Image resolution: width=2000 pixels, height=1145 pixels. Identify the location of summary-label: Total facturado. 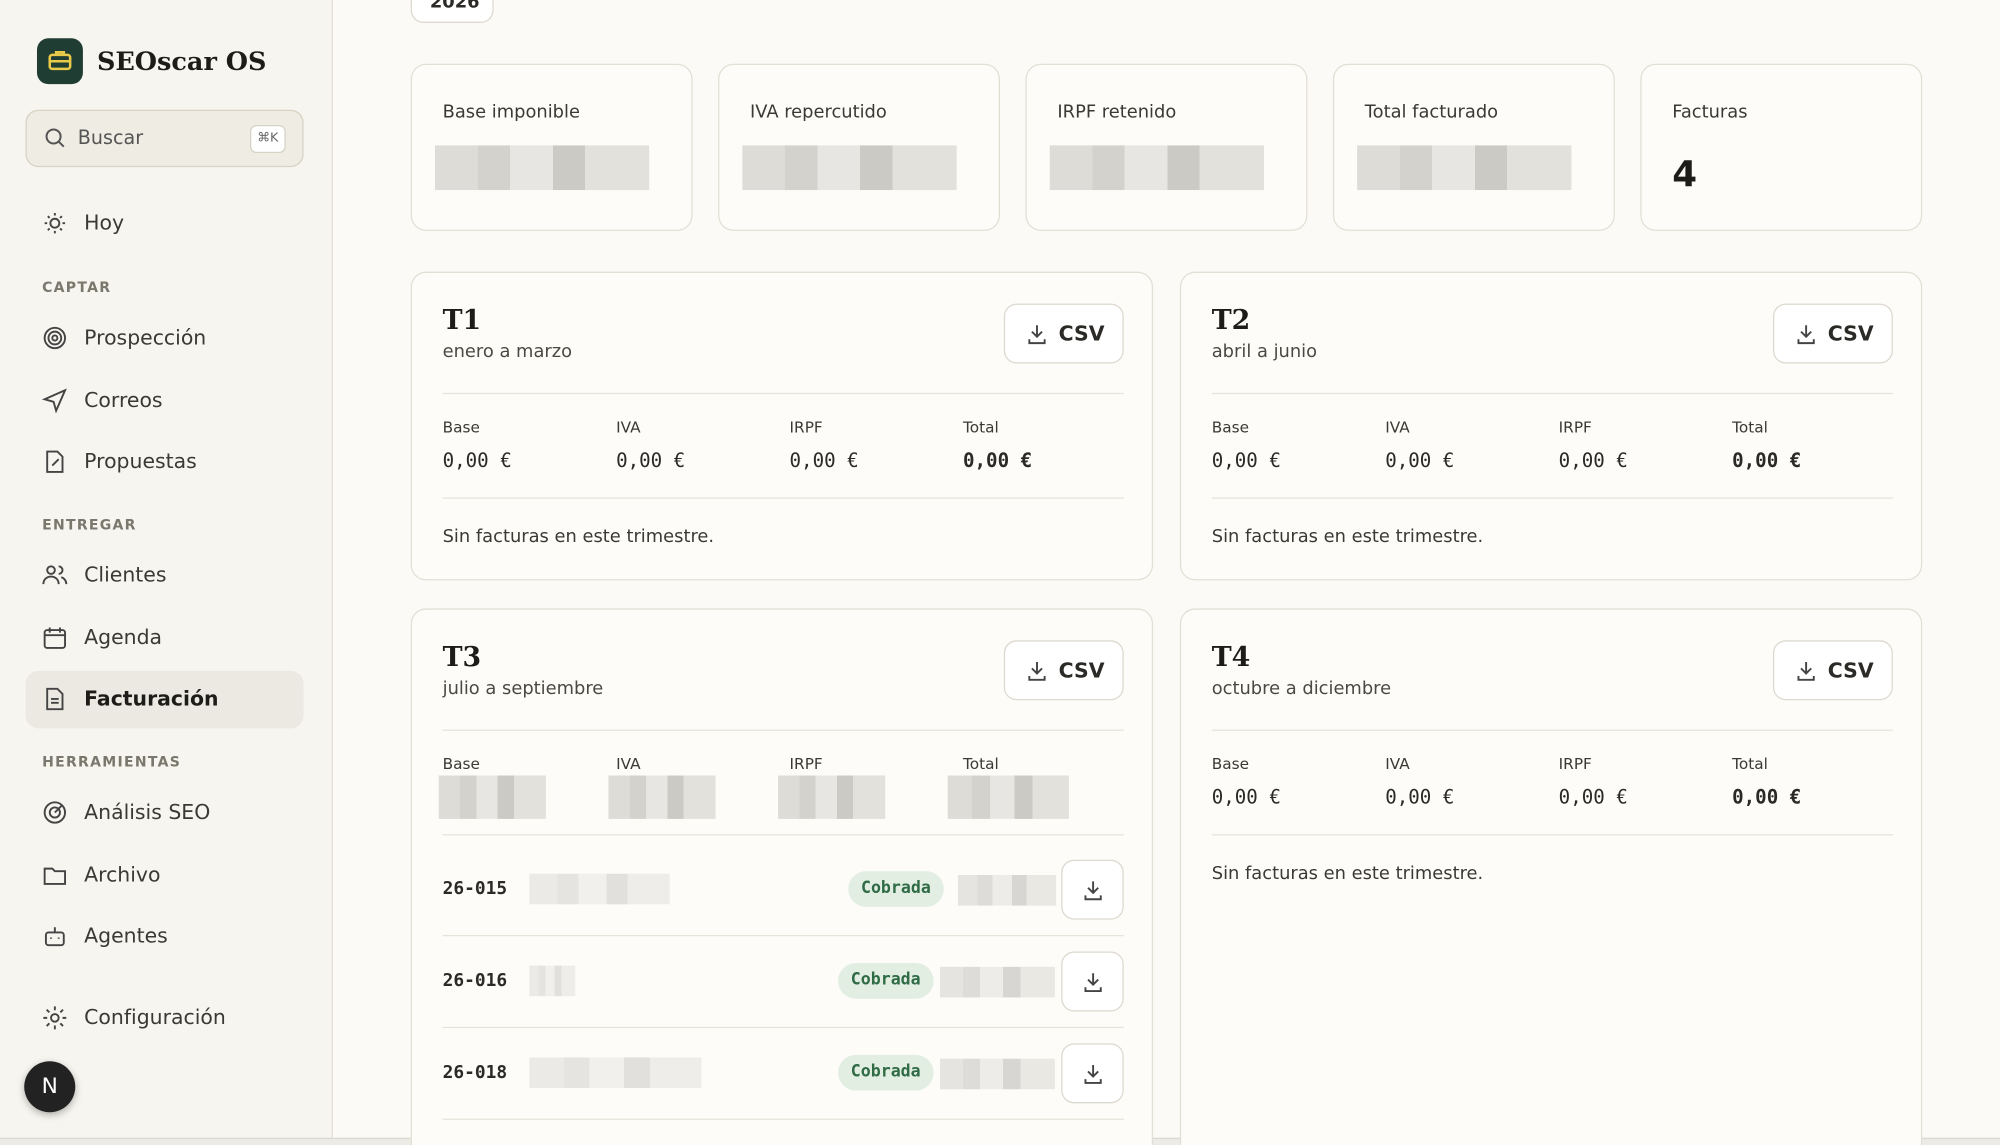
(1431, 112).